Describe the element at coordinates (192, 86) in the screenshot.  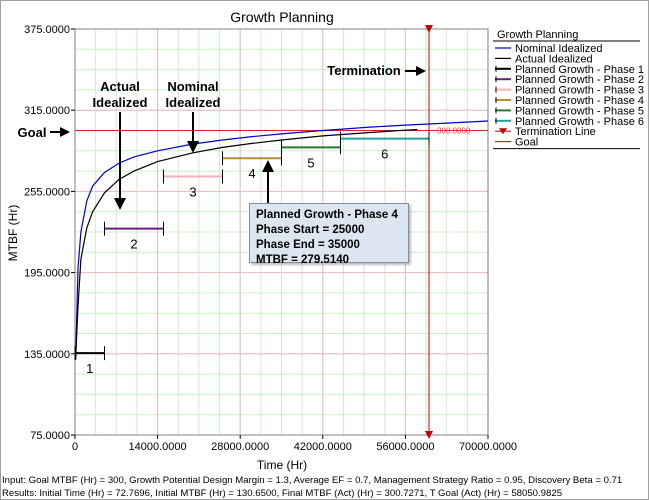
I see `annotation-nominal-line1: Nominal` at that location.